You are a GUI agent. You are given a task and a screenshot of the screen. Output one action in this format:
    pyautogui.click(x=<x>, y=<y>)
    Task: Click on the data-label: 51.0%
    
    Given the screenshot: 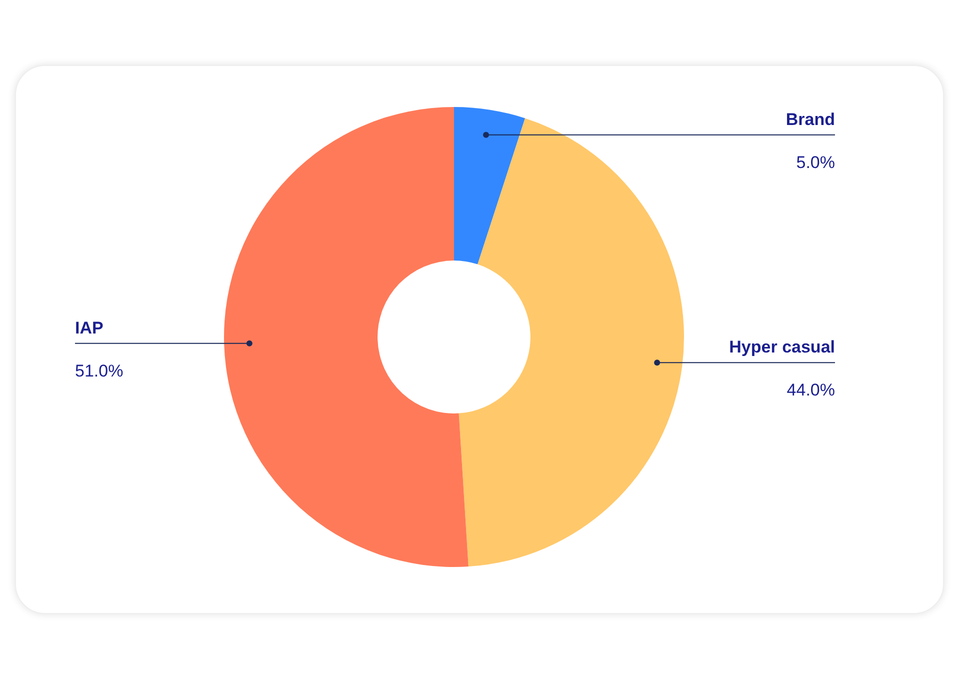 What is the action you would take?
    pyautogui.click(x=99, y=370)
    